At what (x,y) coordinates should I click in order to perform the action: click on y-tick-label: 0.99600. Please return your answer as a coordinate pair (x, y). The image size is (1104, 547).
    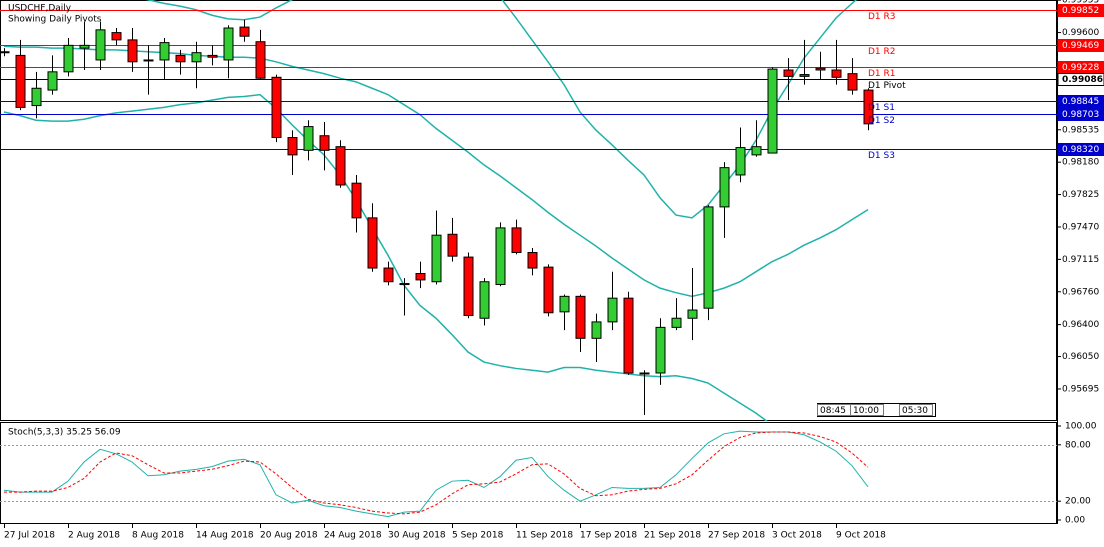
    Looking at the image, I should click on (1080, 33).